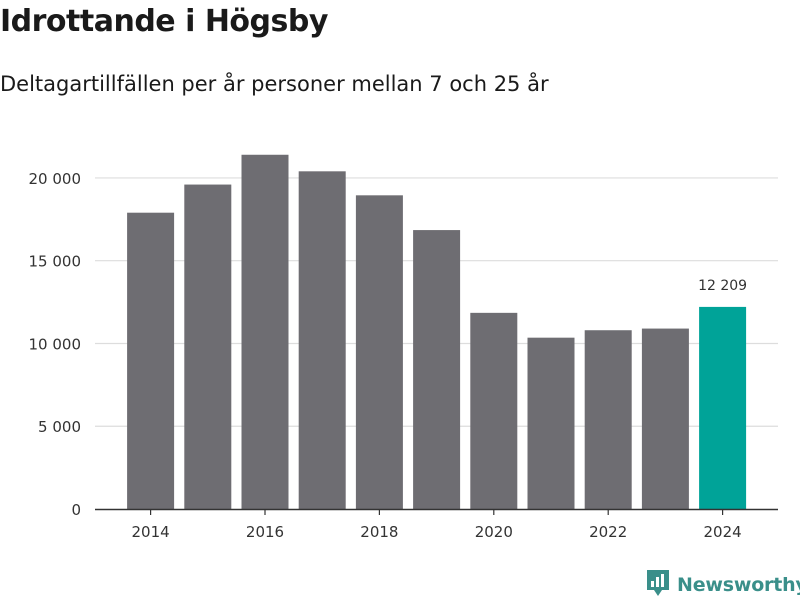  I want to click on data-labels: 12 209, so click(722, 286).